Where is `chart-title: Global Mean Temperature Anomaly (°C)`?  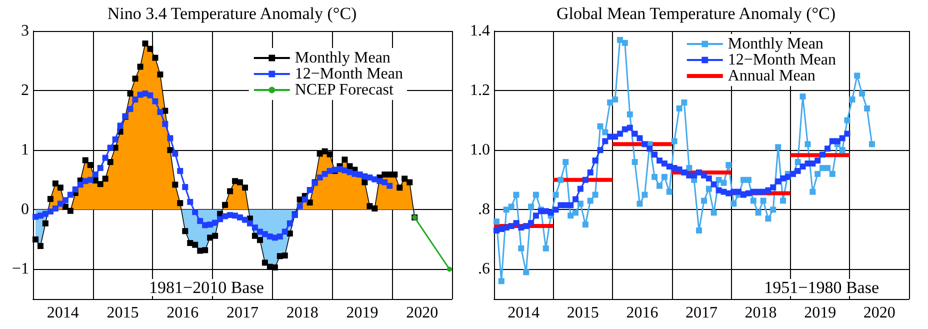
chart-title: Global Mean Temperature Anomaly (°C) is located at coordinates (696, 13).